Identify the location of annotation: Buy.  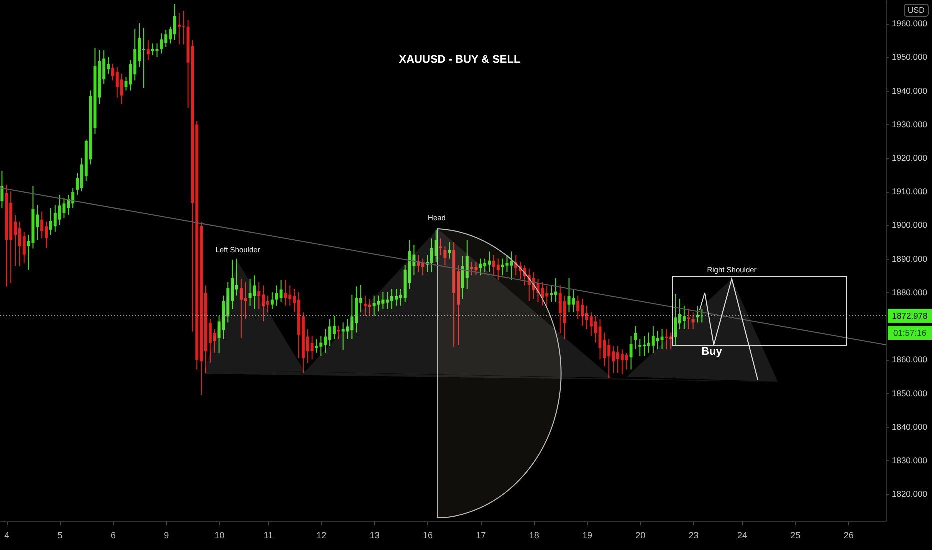
(712, 352).